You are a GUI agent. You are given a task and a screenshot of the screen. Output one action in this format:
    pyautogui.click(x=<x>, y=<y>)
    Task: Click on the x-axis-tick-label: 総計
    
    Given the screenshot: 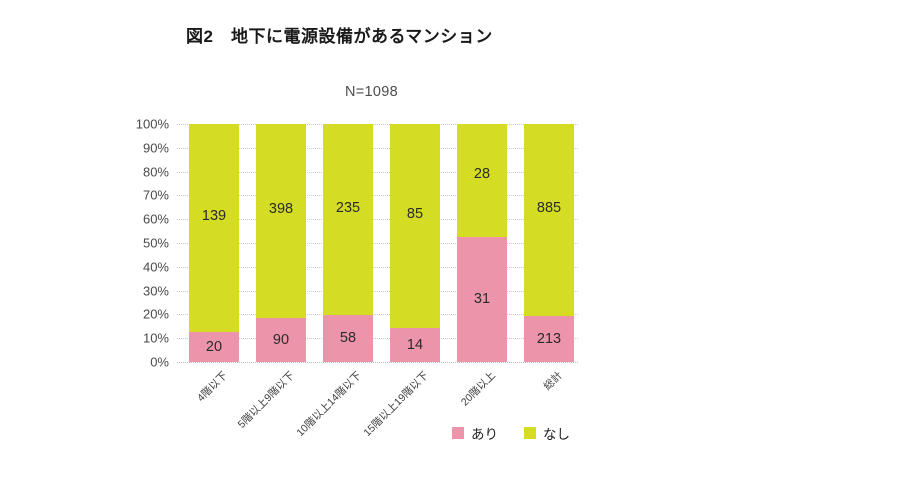 What is the action you would take?
    pyautogui.click(x=553, y=381)
    